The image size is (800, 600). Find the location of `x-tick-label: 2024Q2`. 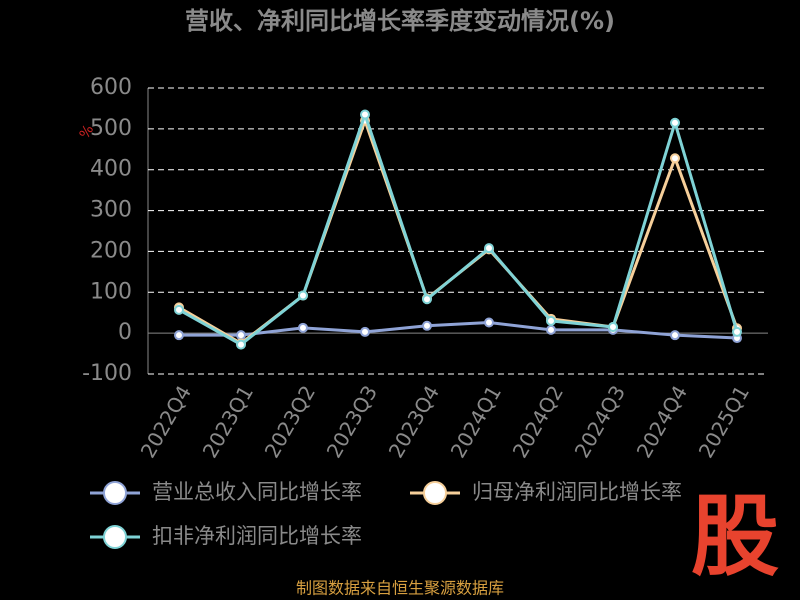

x-tick-label: 2024Q2 is located at coordinates (538, 421).